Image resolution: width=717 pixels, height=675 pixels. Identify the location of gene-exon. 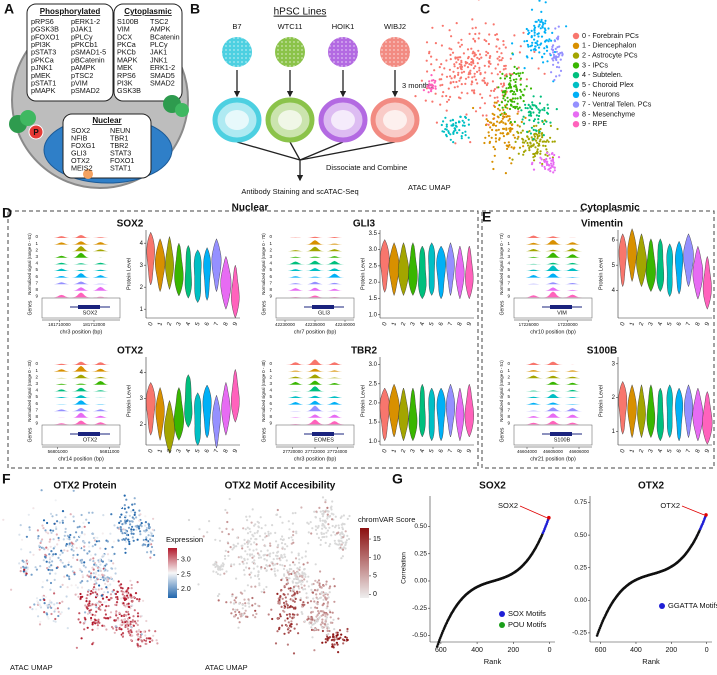
(323, 434).